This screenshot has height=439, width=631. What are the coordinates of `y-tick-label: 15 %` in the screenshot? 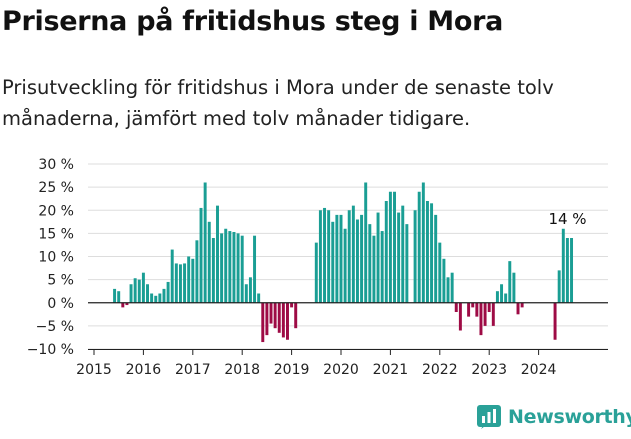 It's located at (56, 234).